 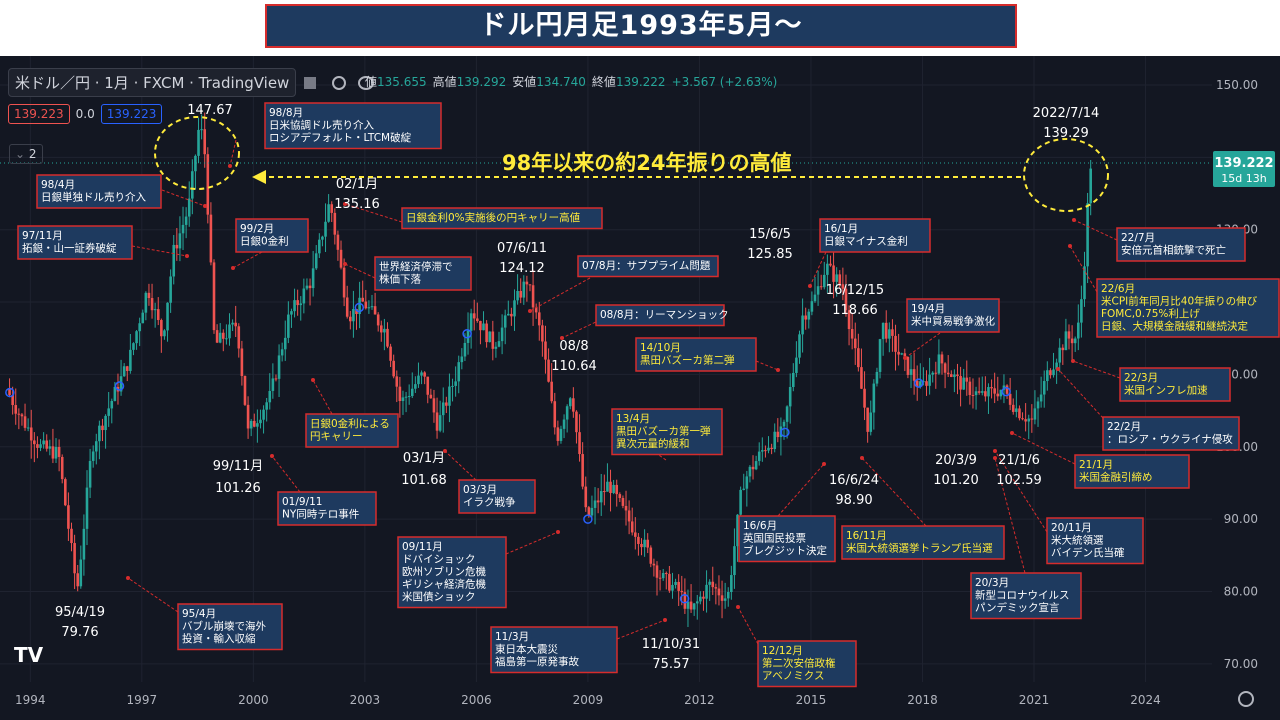 I want to click on annotation-text: 22/7月, so click(x=1138, y=238).